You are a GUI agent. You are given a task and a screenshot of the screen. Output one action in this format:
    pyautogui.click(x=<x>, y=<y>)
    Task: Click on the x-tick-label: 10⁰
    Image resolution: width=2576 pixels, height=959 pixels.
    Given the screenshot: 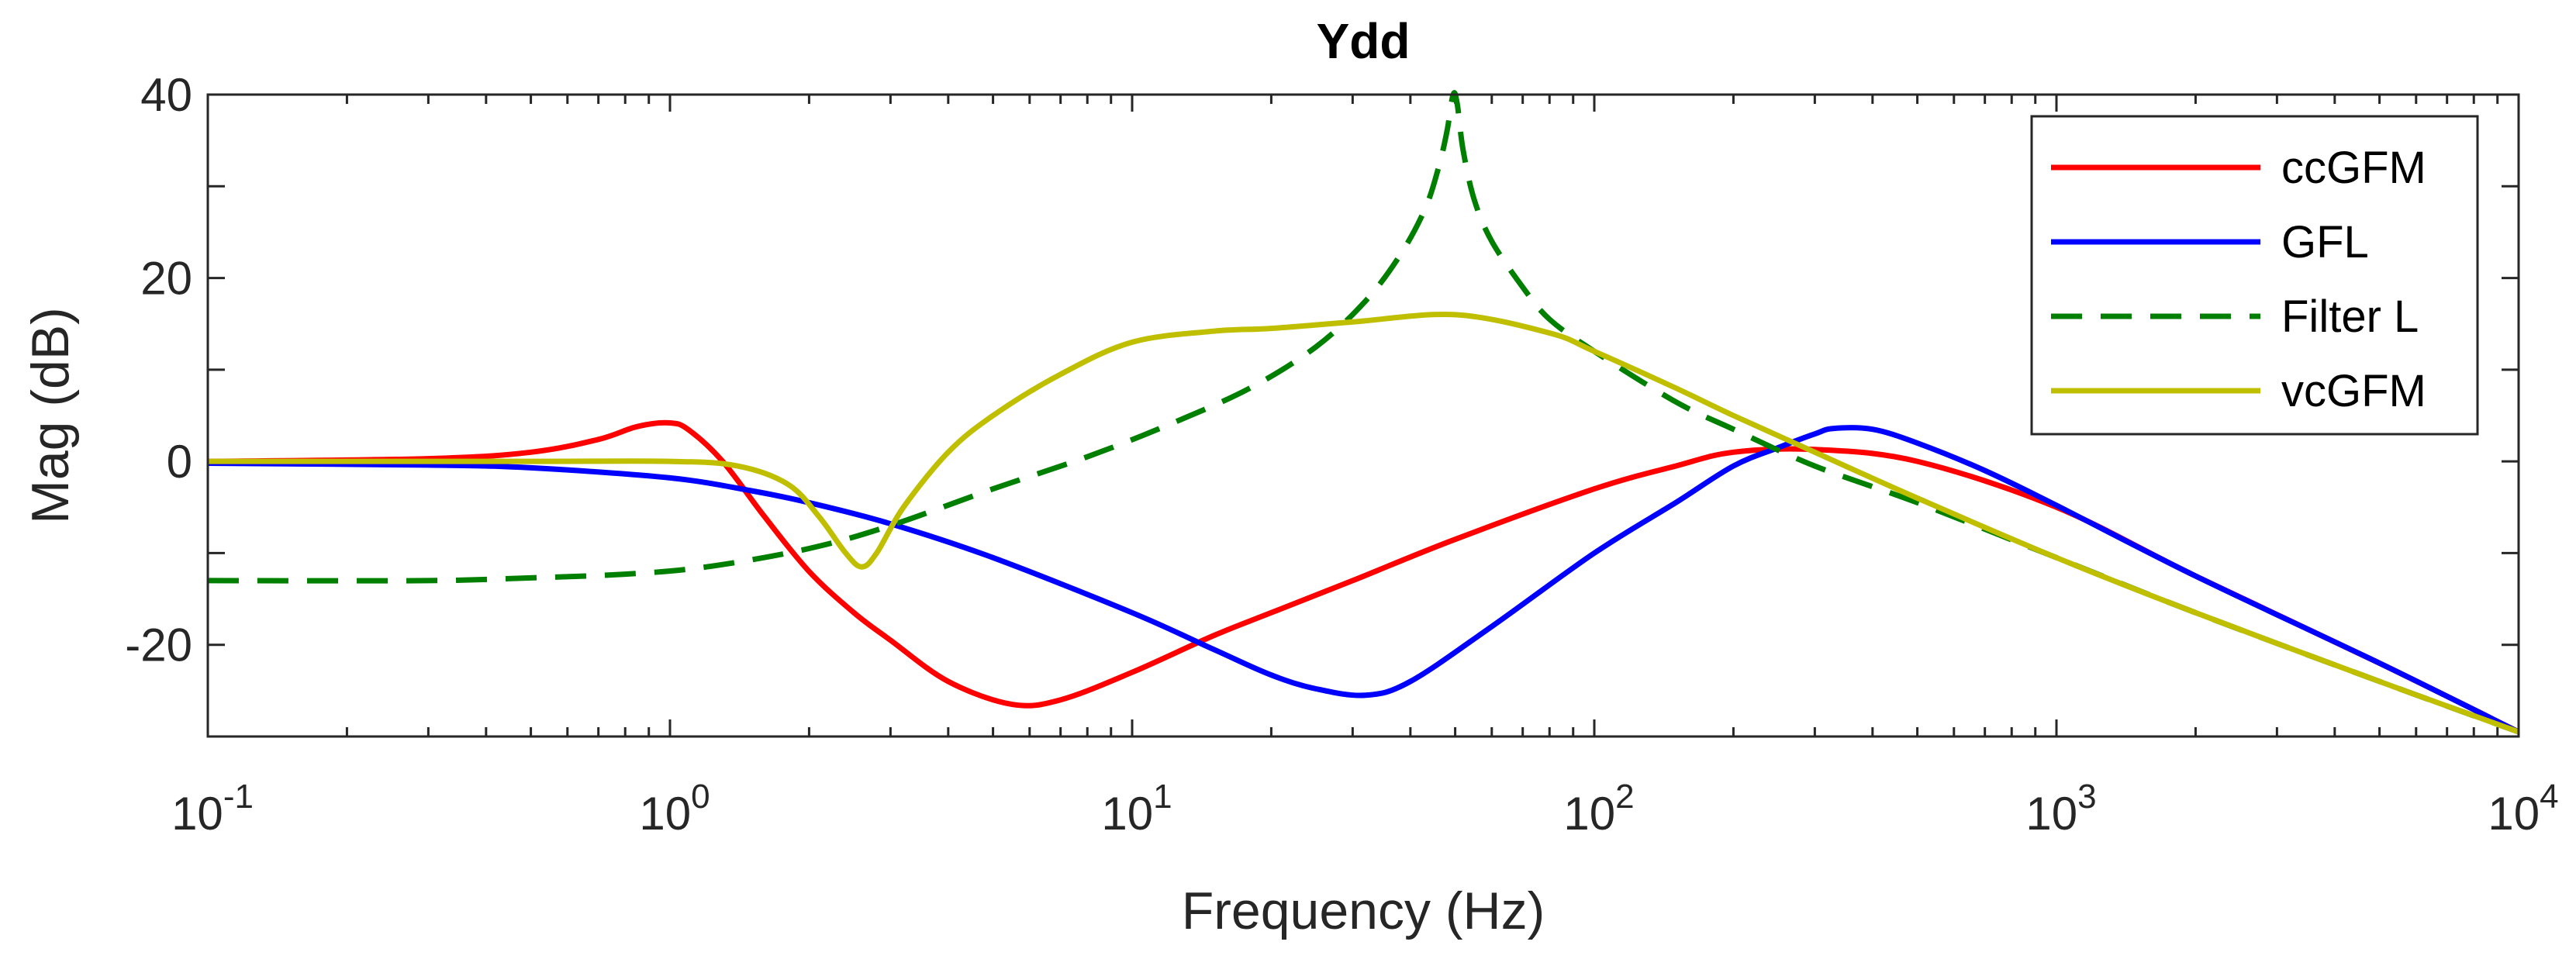 What is the action you would take?
    pyautogui.click(x=675, y=809)
    